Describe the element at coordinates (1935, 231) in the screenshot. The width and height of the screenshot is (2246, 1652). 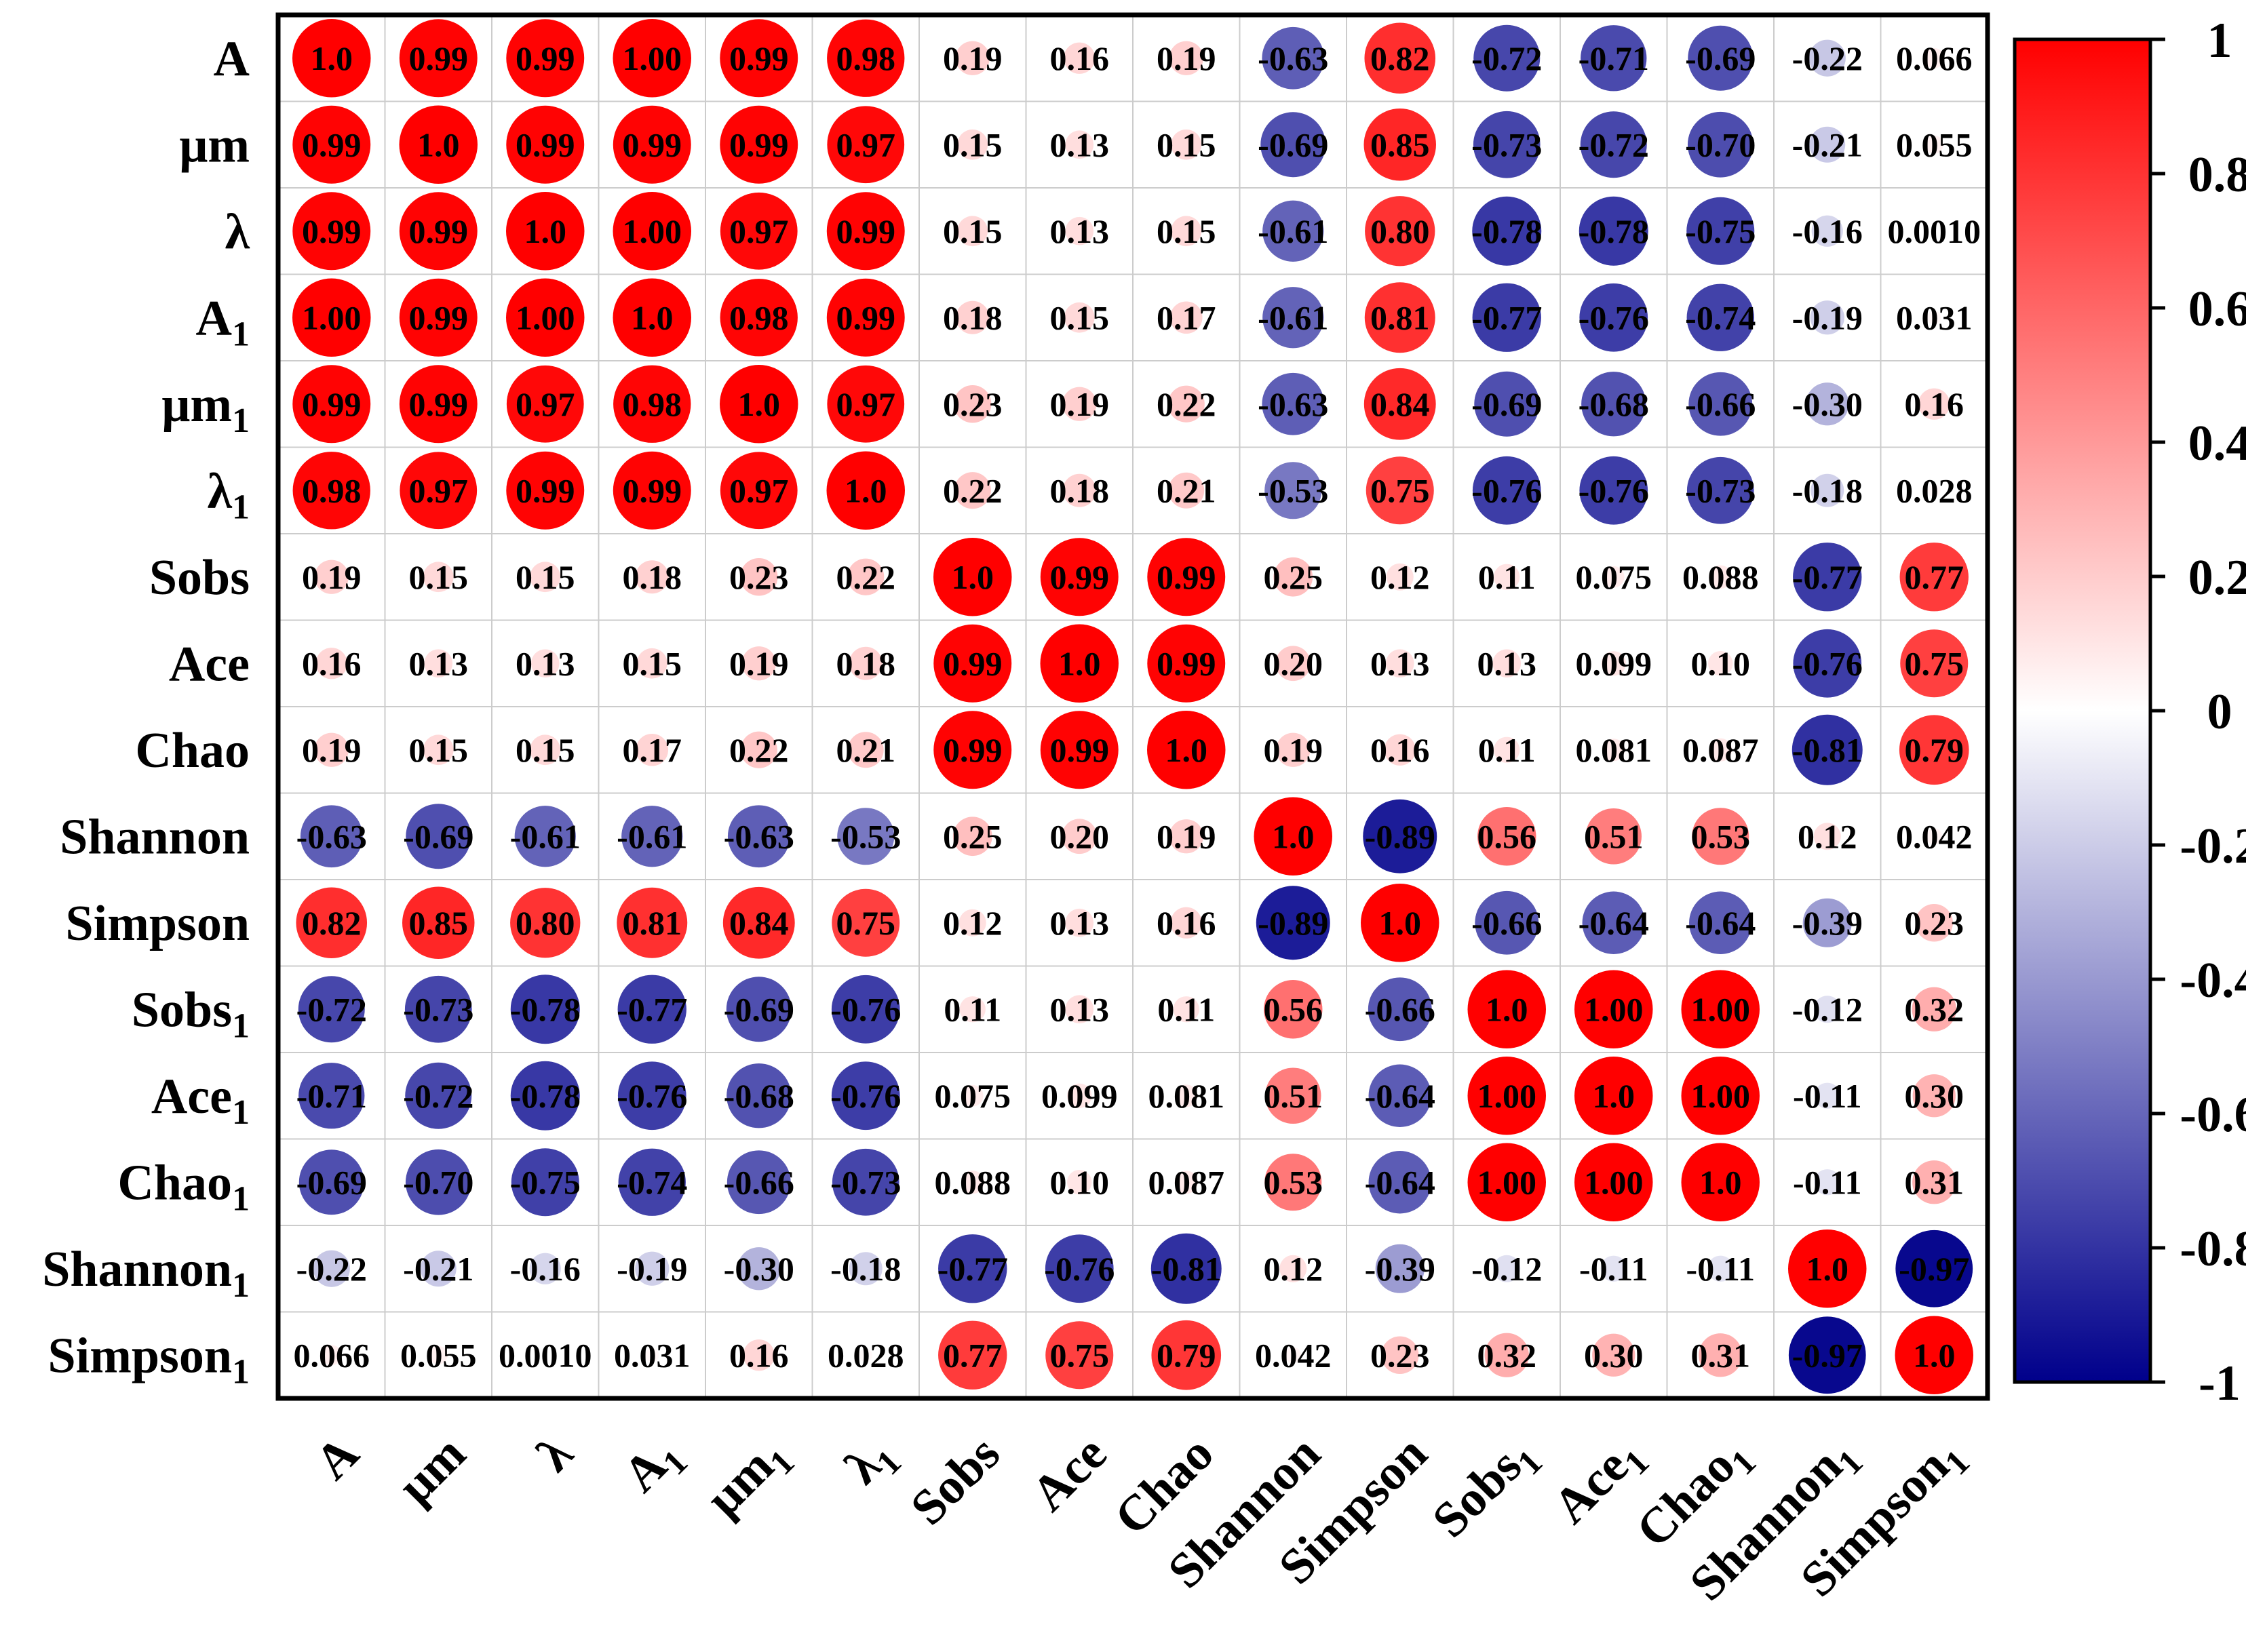
I see `correlation-value: 0.0010` at that location.